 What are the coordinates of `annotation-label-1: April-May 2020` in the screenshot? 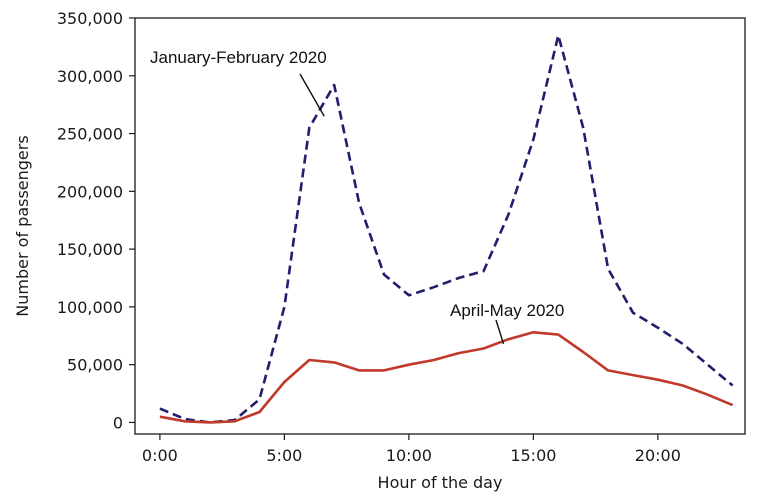 It's located at (507, 310).